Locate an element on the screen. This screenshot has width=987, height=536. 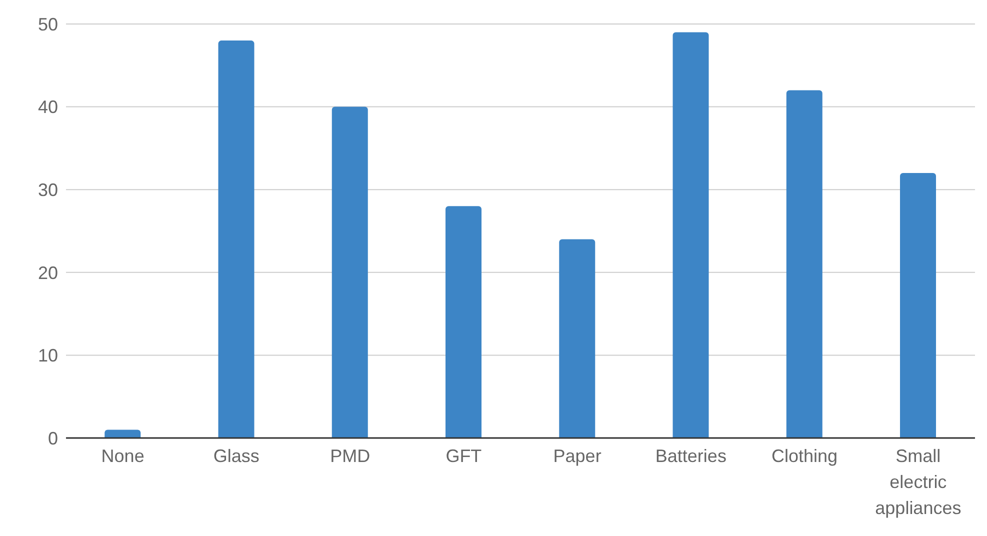
x-tick-label: Clothing is located at coordinates (805, 456).